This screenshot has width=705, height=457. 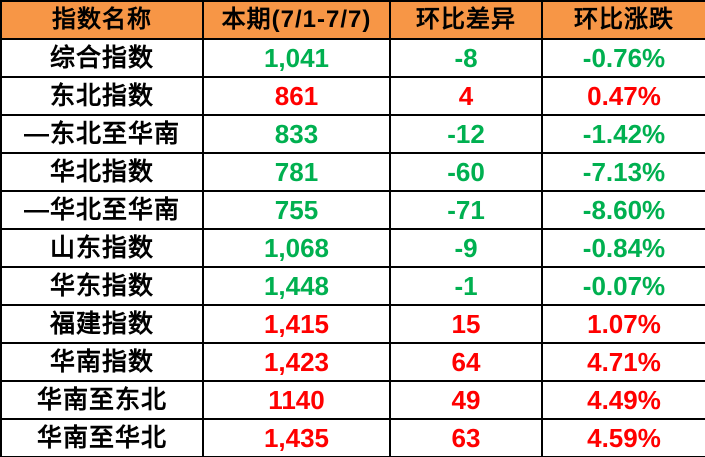 What do you see at coordinates (102, 20) in the screenshot?
I see `header-index-name: 指数名称` at bounding box center [102, 20].